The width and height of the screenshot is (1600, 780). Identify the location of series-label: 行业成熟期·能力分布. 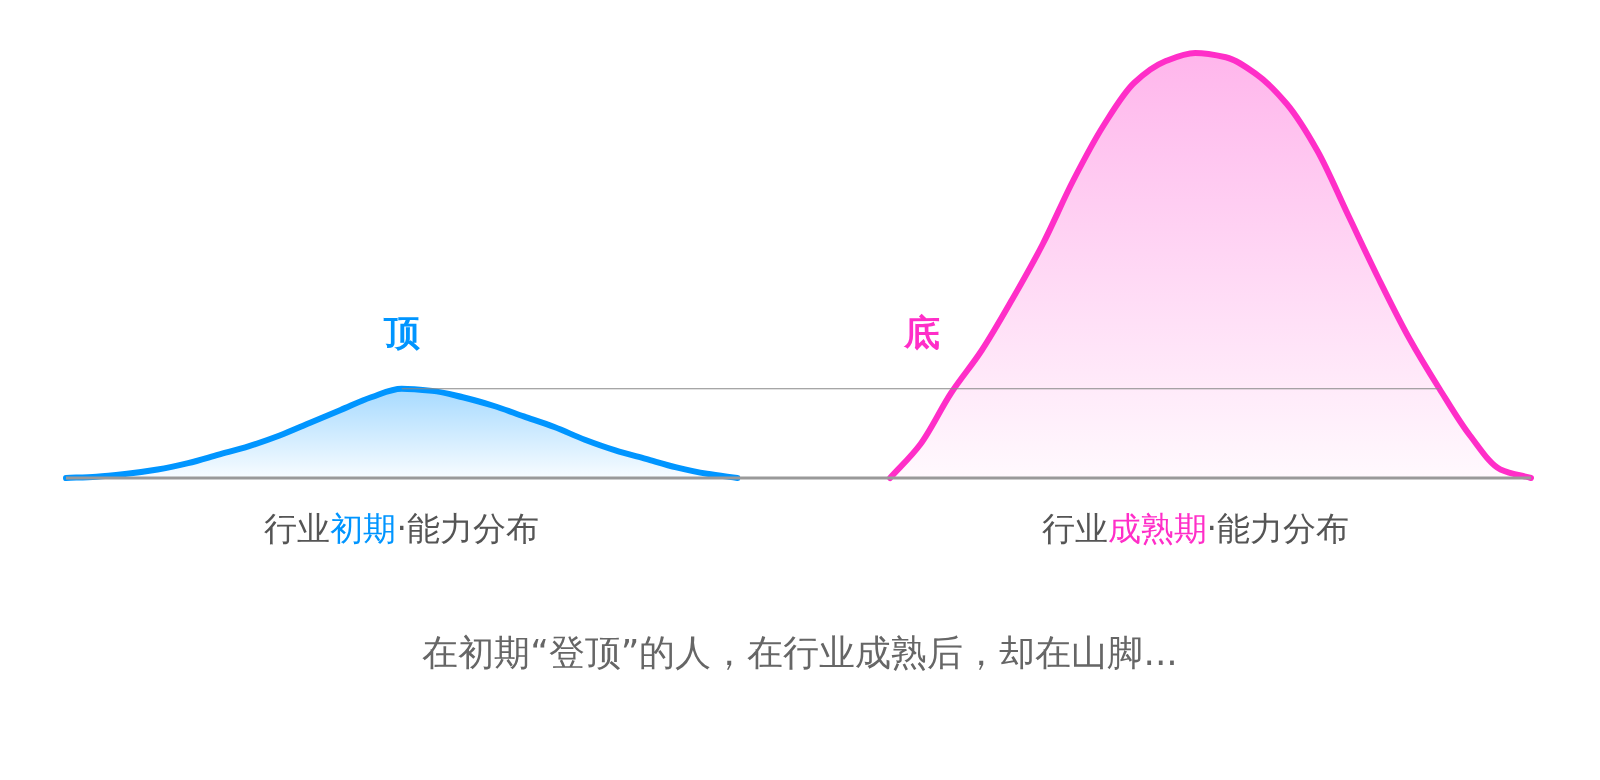
(1195, 528).